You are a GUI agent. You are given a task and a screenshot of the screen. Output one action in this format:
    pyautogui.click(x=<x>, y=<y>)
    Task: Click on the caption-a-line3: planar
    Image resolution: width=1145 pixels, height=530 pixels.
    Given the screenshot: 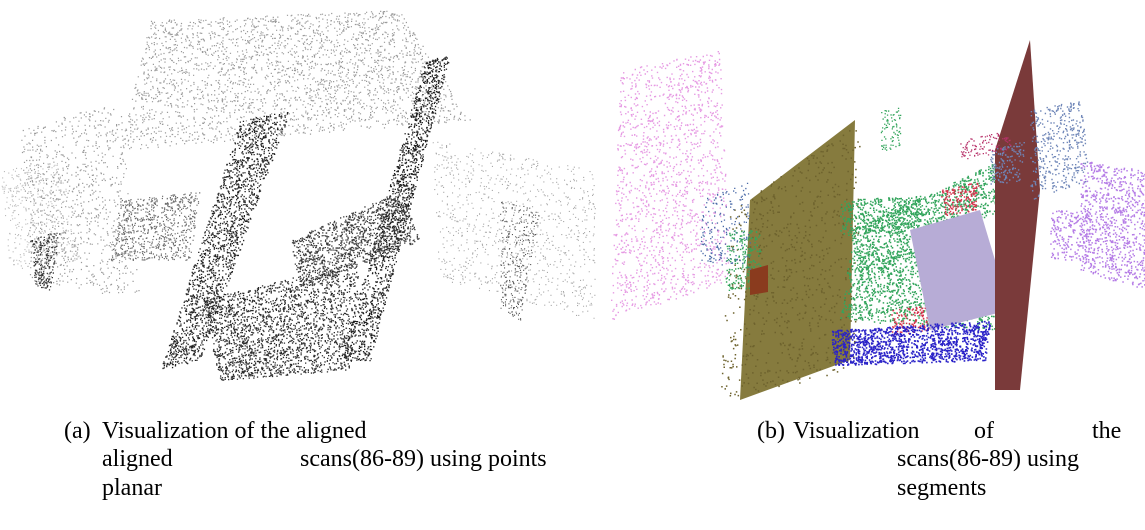 What is the action you would take?
    pyautogui.click(x=132, y=488)
    